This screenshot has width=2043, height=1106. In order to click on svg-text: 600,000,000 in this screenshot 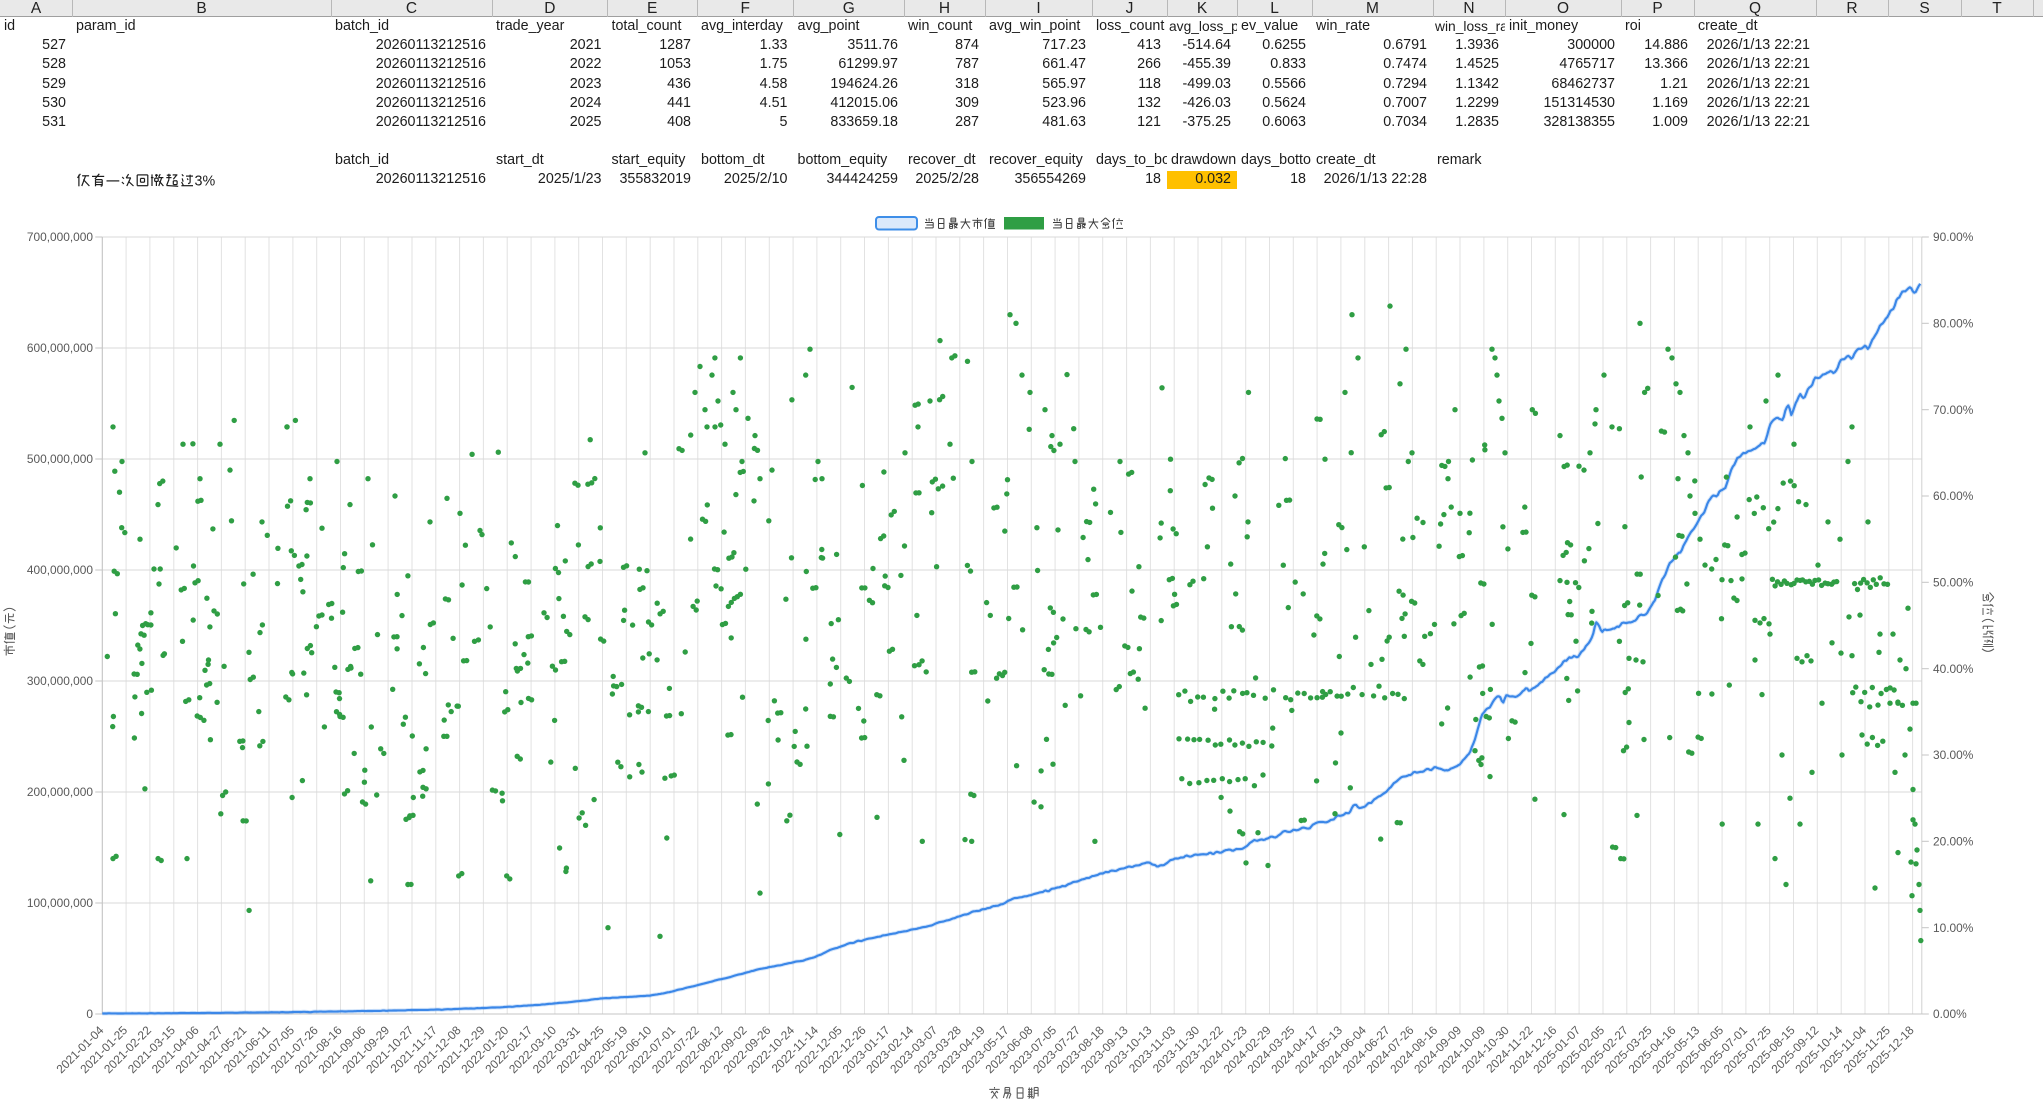, I will do `click(60, 348)`.